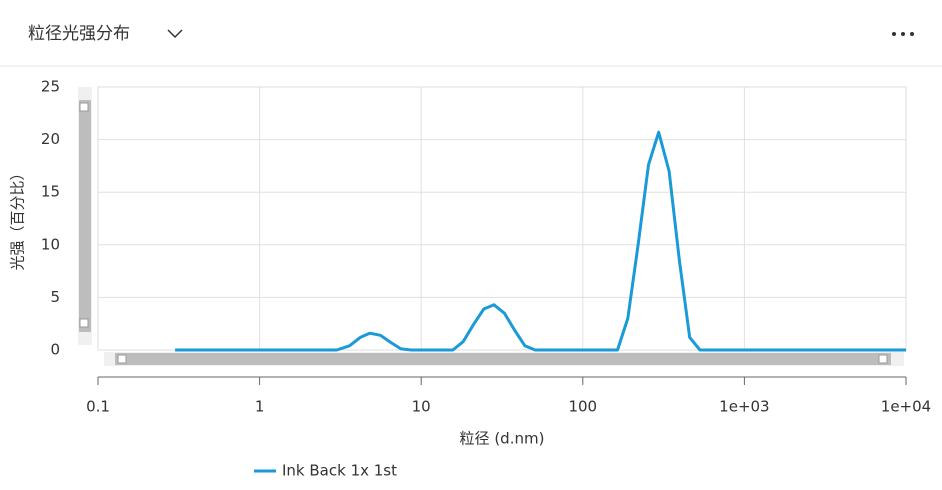 Image resolution: width=942 pixels, height=490 pixels. I want to click on h-scroll-thumb, so click(503, 359).